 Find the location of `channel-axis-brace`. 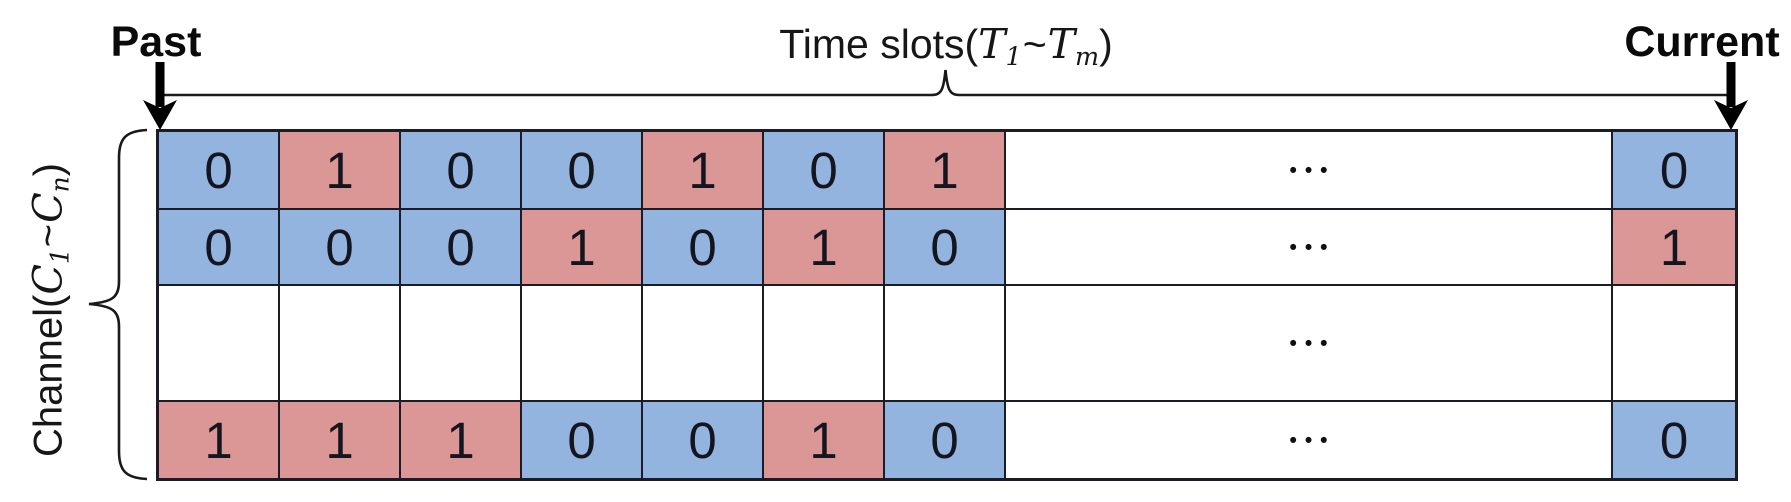

channel-axis-brace is located at coordinates (118, 304).